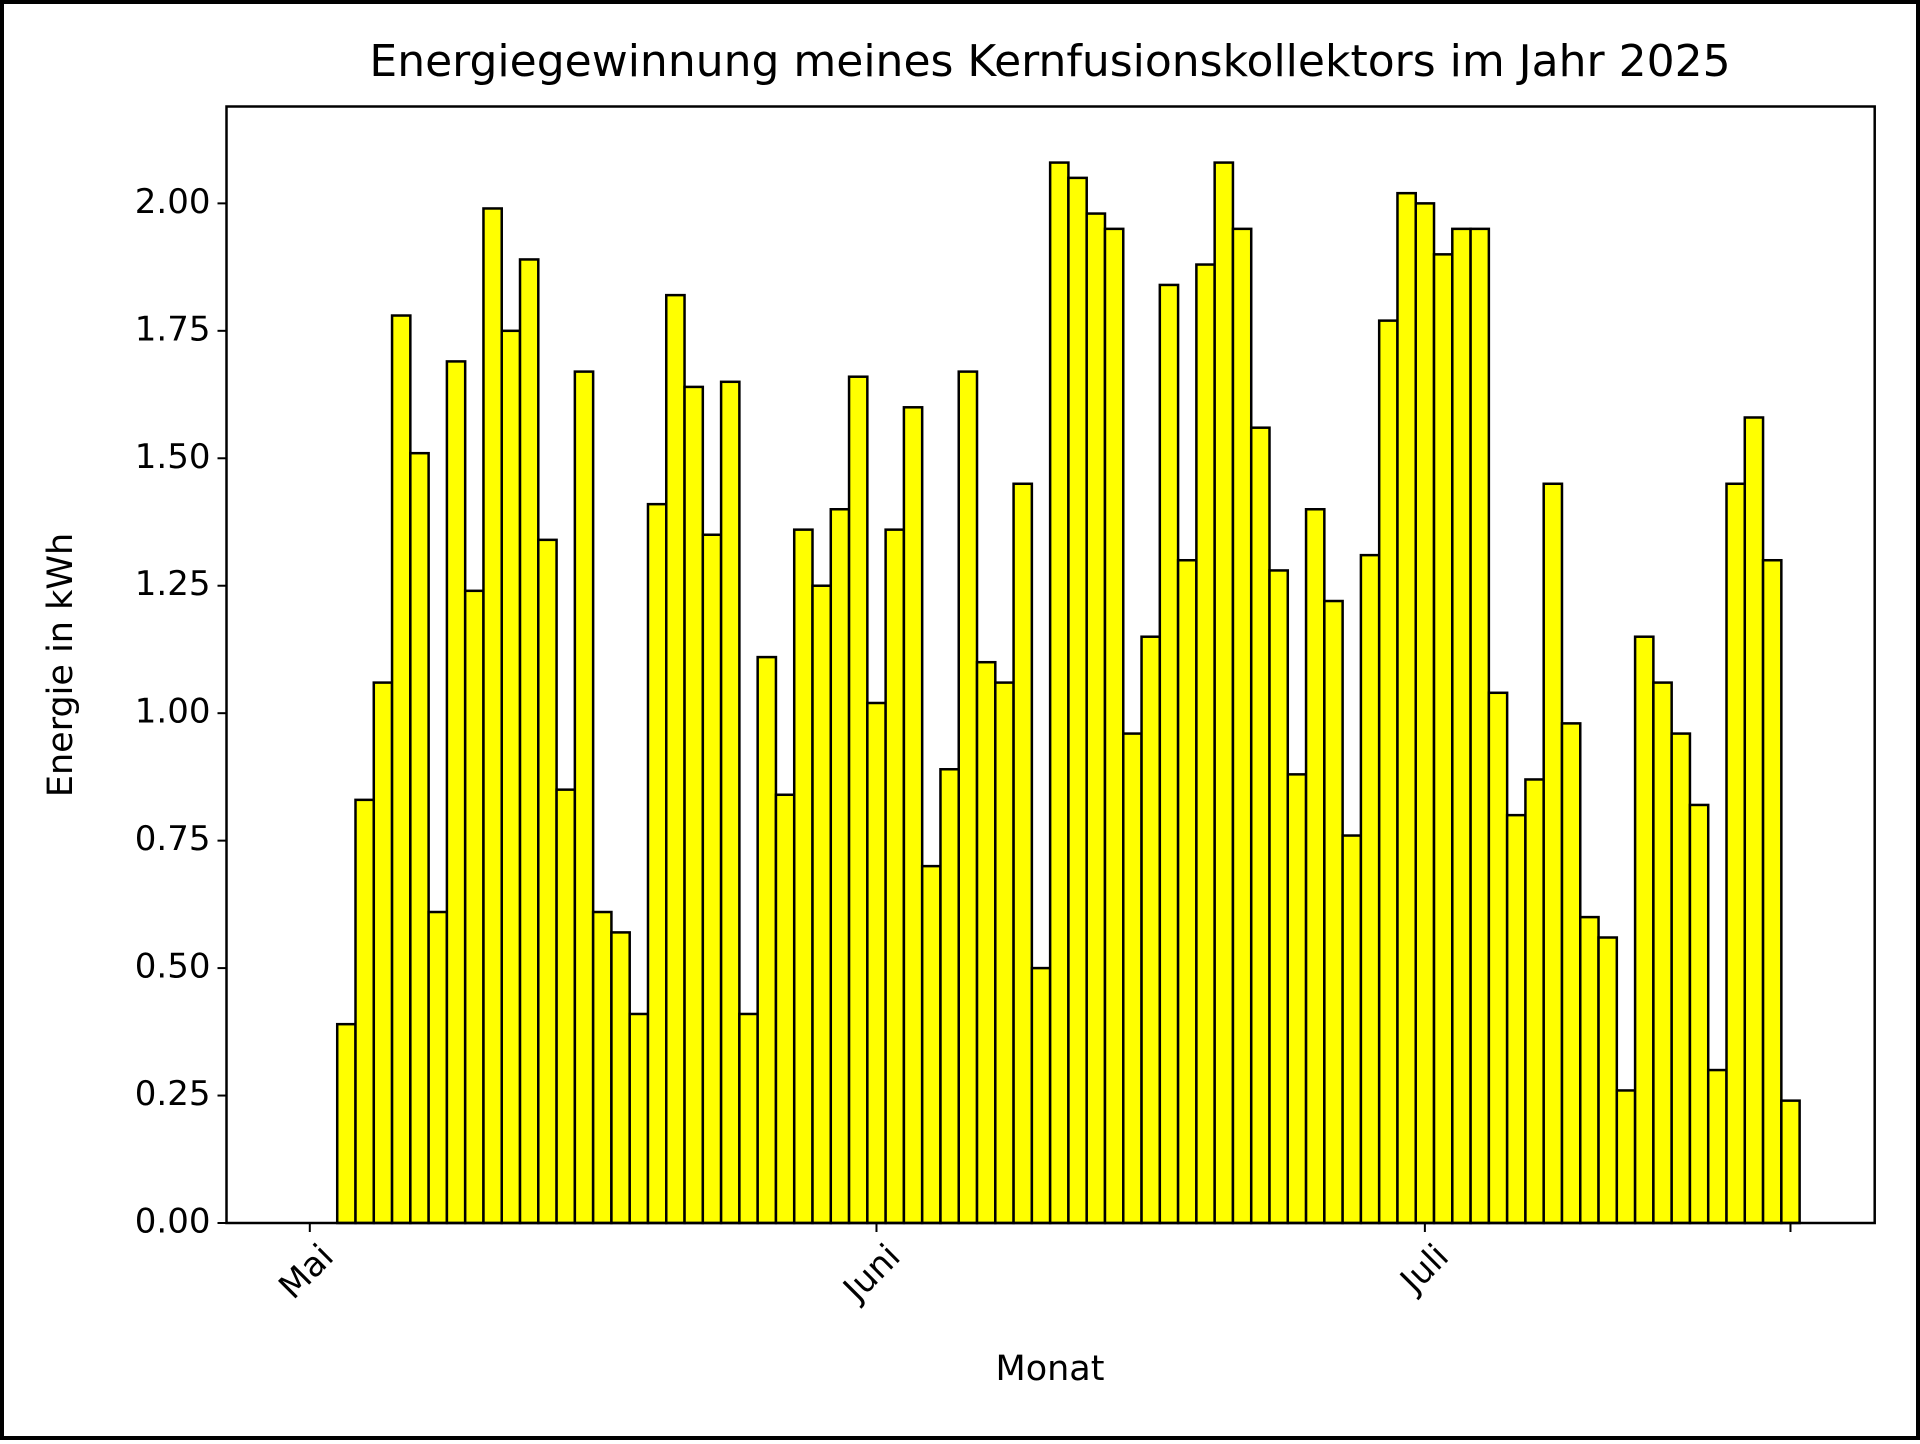 This screenshot has width=1920, height=1444. Describe the element at coordinates (173, 584) in the screenshot. I see `y-tick-label: 1.25` at that location.